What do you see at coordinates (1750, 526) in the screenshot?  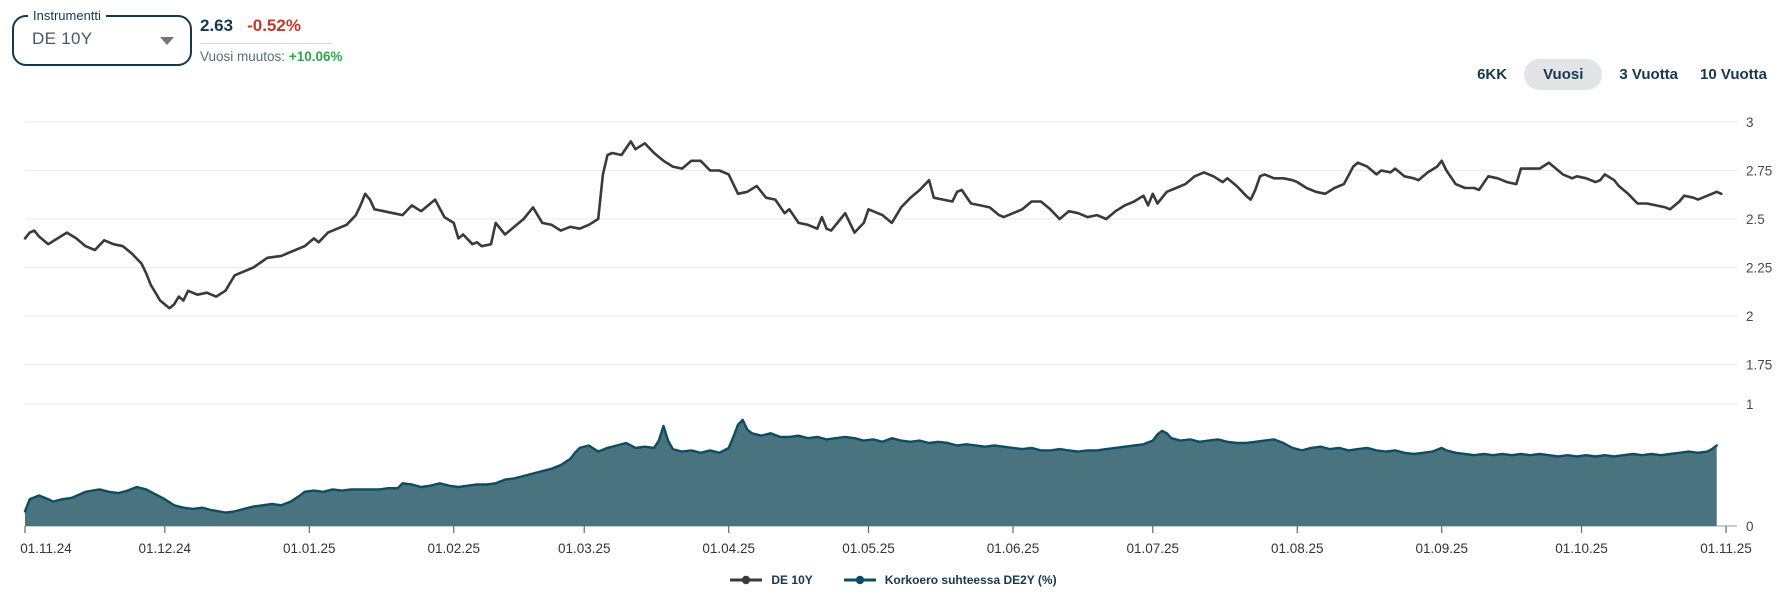 I see `svg-text: 0` at bounding box center [1750, 526].